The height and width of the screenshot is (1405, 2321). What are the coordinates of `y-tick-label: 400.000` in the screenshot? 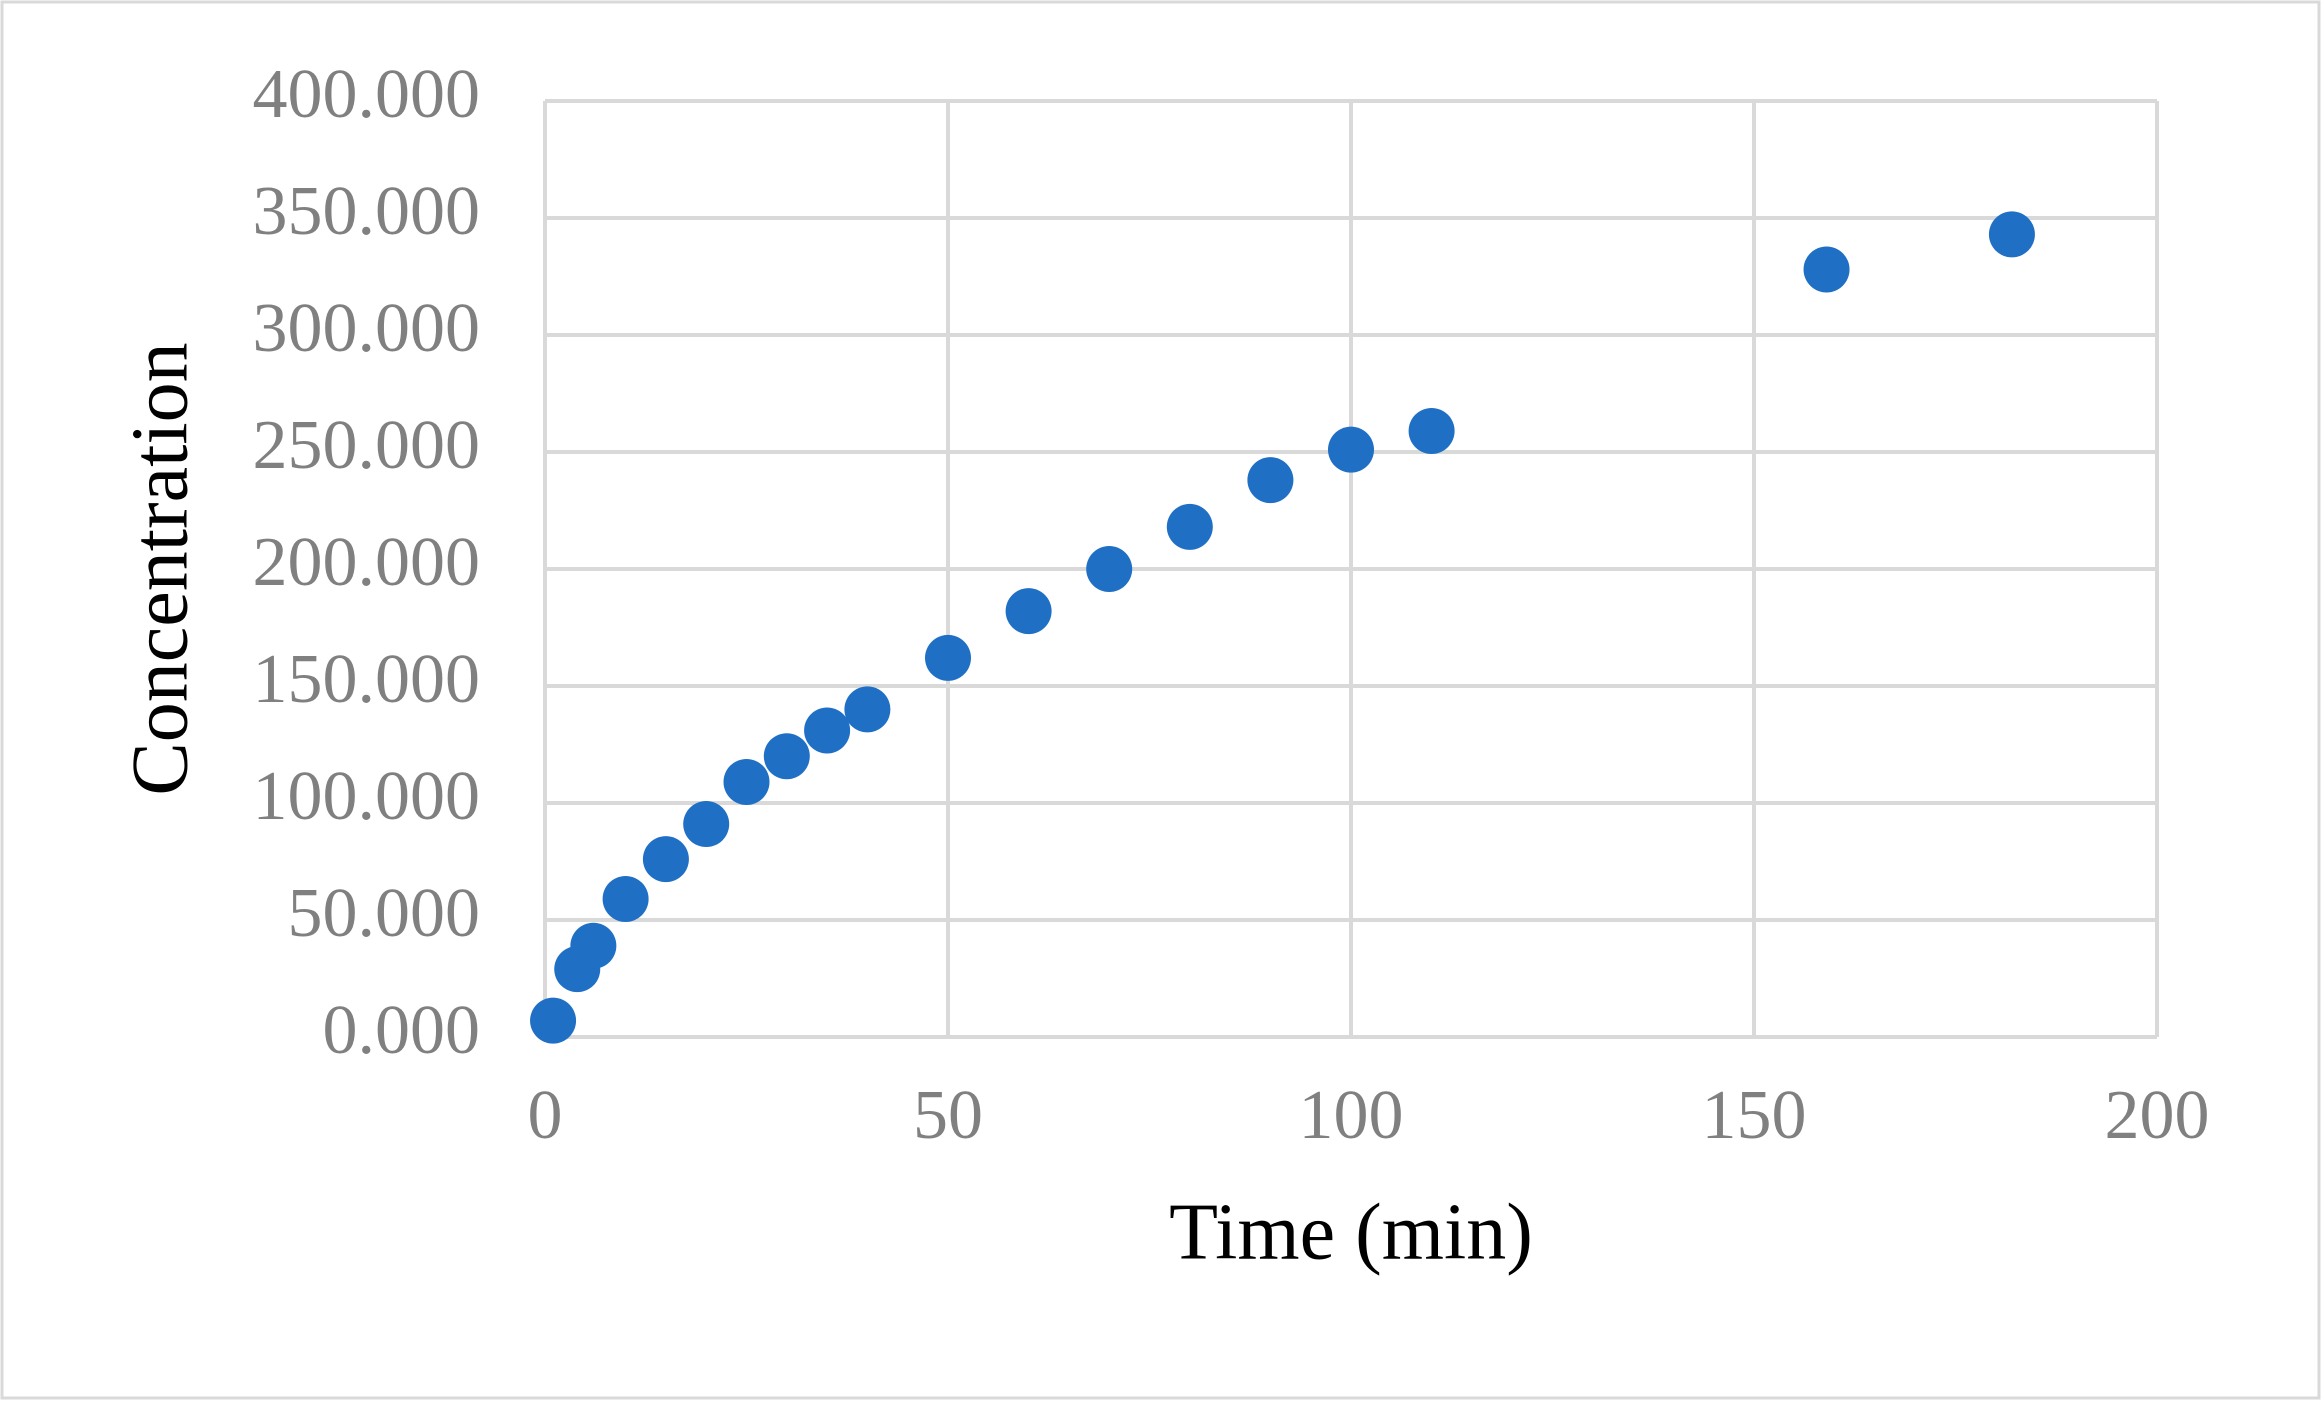 It's located at (367, 94).